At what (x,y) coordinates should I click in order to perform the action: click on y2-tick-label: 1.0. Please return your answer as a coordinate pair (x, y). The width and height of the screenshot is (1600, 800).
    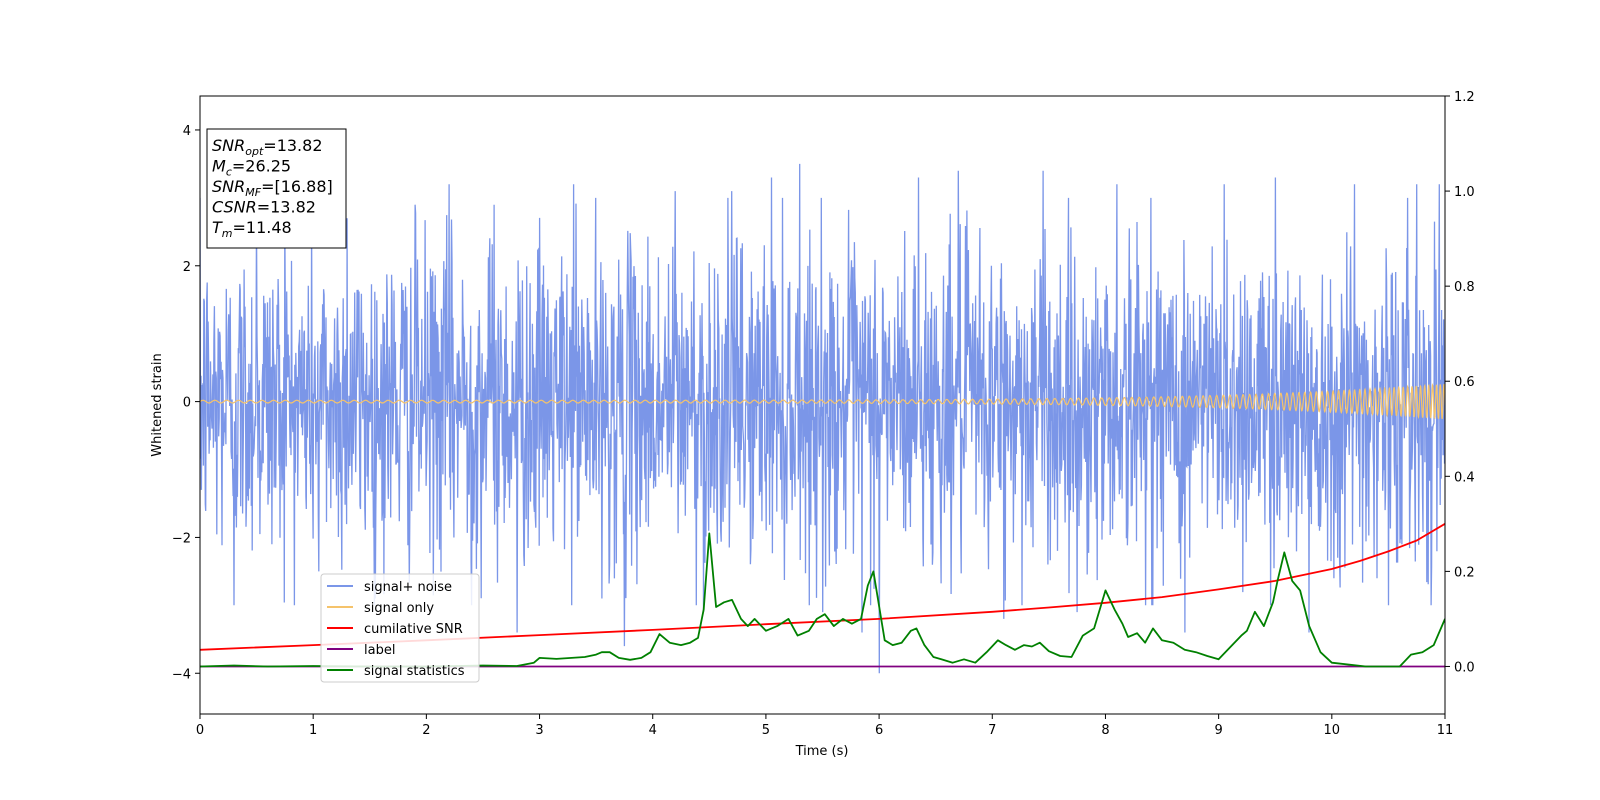
    Looking at the image, I should click on (1464, 192).